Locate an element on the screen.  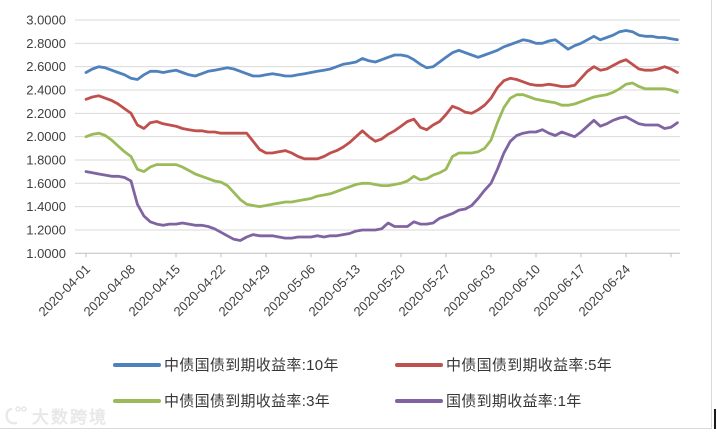
legend-label-3y: 中债国债到期收益率:3年 is located at coordinates (247, 401).